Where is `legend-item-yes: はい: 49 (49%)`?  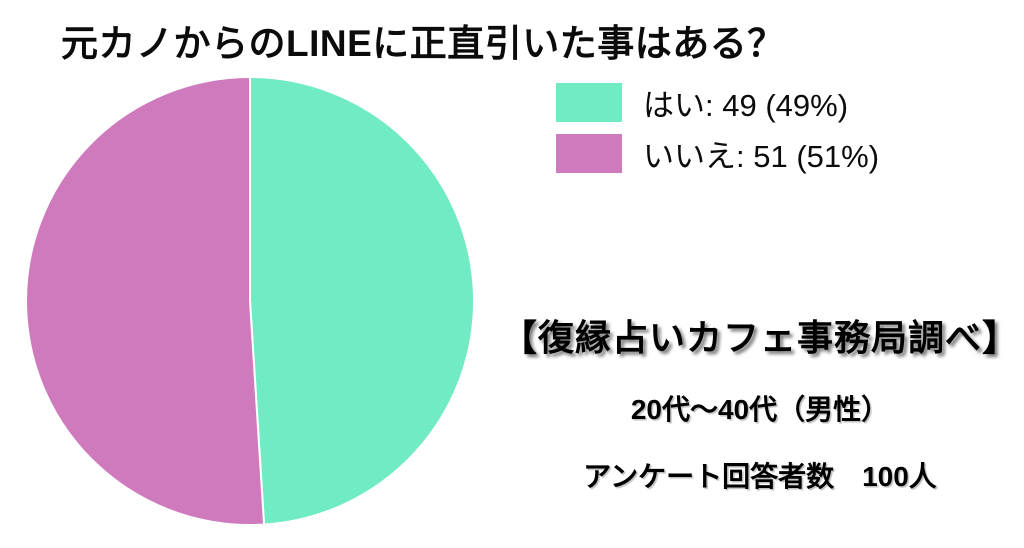
legend-item-yes: はい: 49 (49%) is located at coordinates (717, 102).